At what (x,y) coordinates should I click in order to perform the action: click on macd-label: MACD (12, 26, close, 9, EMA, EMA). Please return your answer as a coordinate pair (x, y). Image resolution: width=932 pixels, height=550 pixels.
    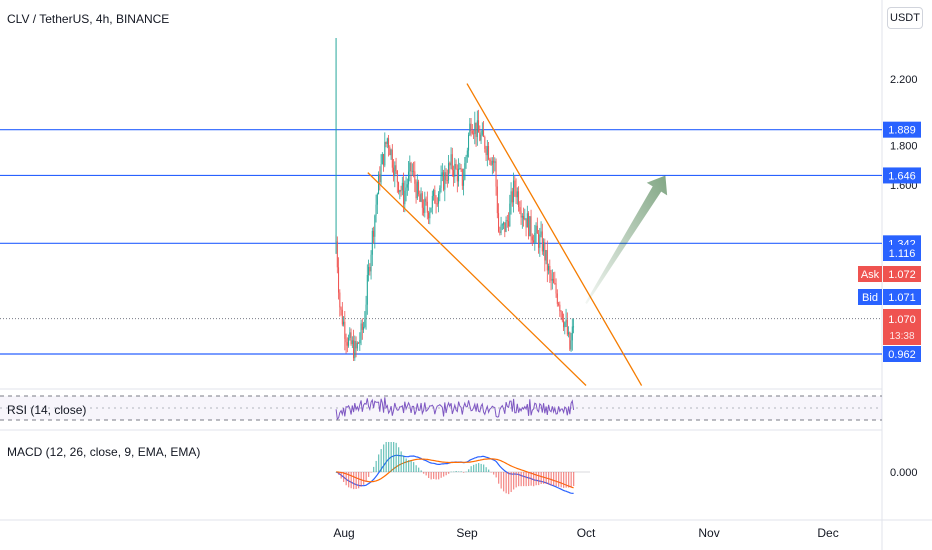
    Looking at the image, I should click on (104, 452).